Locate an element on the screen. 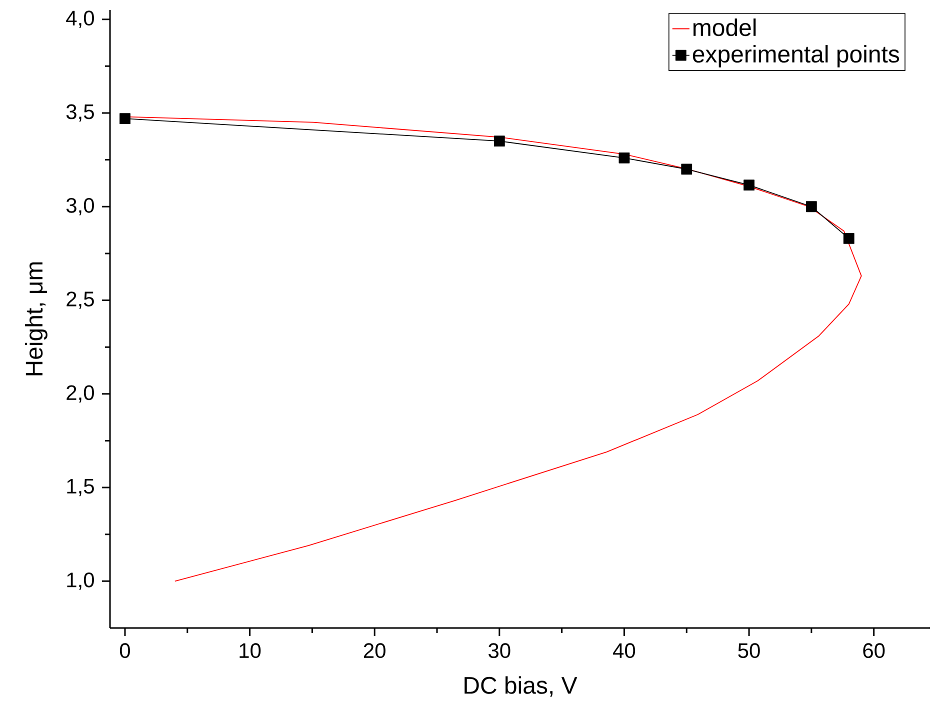  y-tick-label: 3,0 is located at coordinates (80, 207).